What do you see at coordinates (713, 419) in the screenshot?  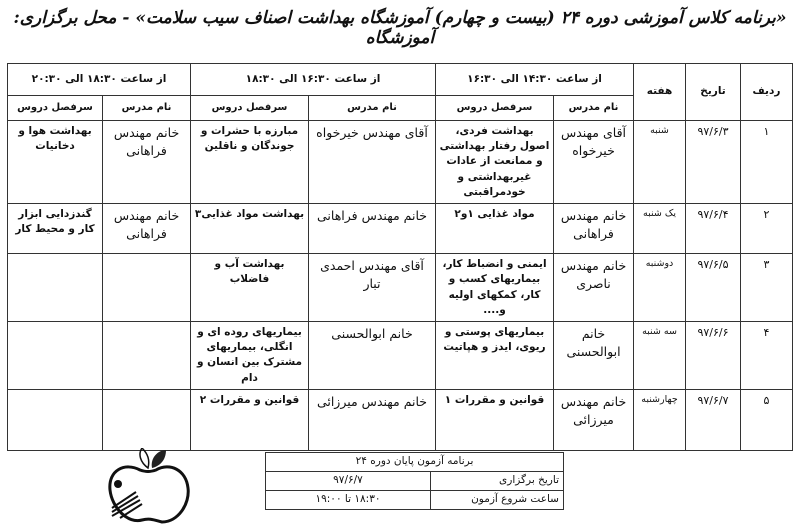 I see `row-date: ۹۷/۶/۷` at bounding box center [713, 419].